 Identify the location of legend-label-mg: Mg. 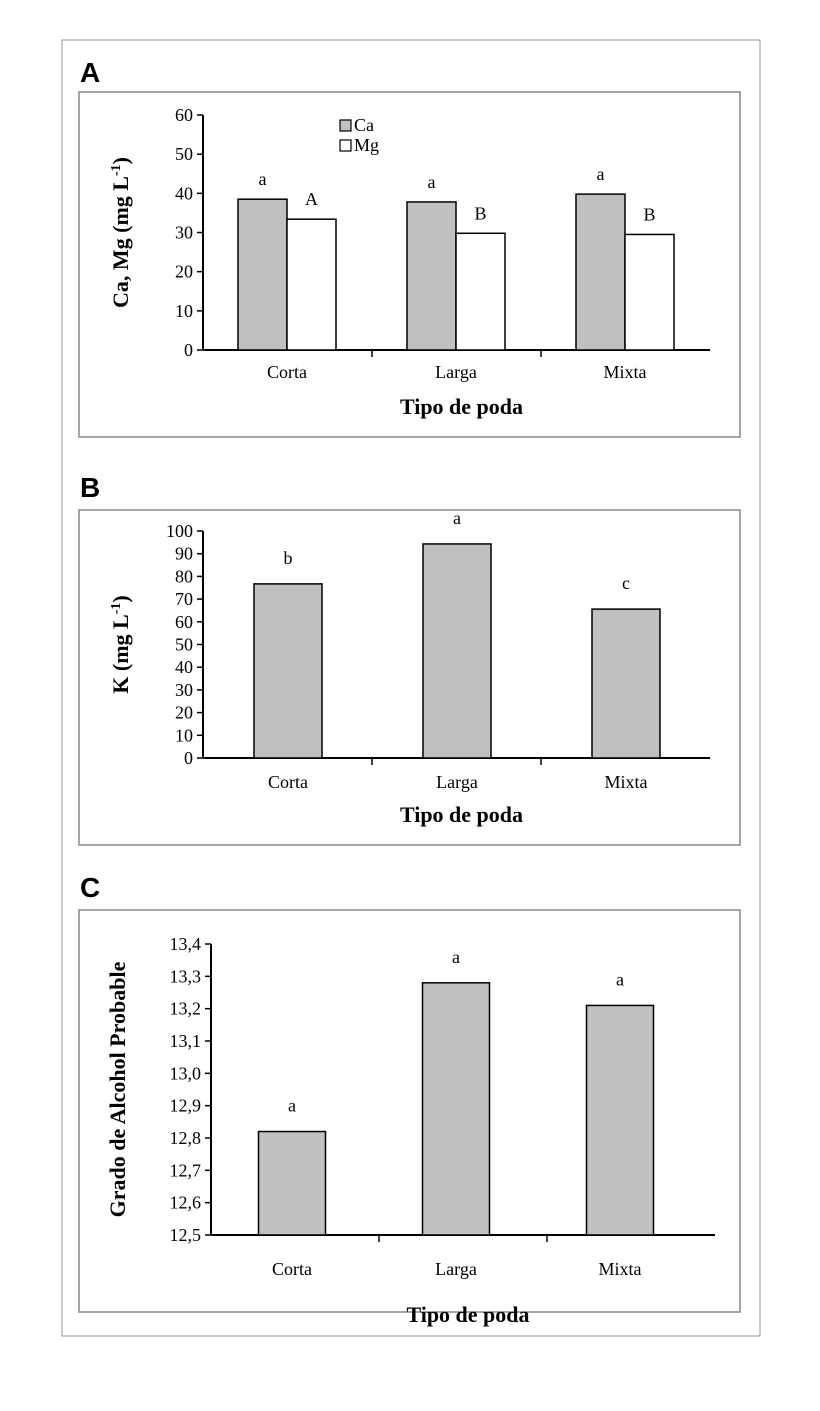
(366, 145).